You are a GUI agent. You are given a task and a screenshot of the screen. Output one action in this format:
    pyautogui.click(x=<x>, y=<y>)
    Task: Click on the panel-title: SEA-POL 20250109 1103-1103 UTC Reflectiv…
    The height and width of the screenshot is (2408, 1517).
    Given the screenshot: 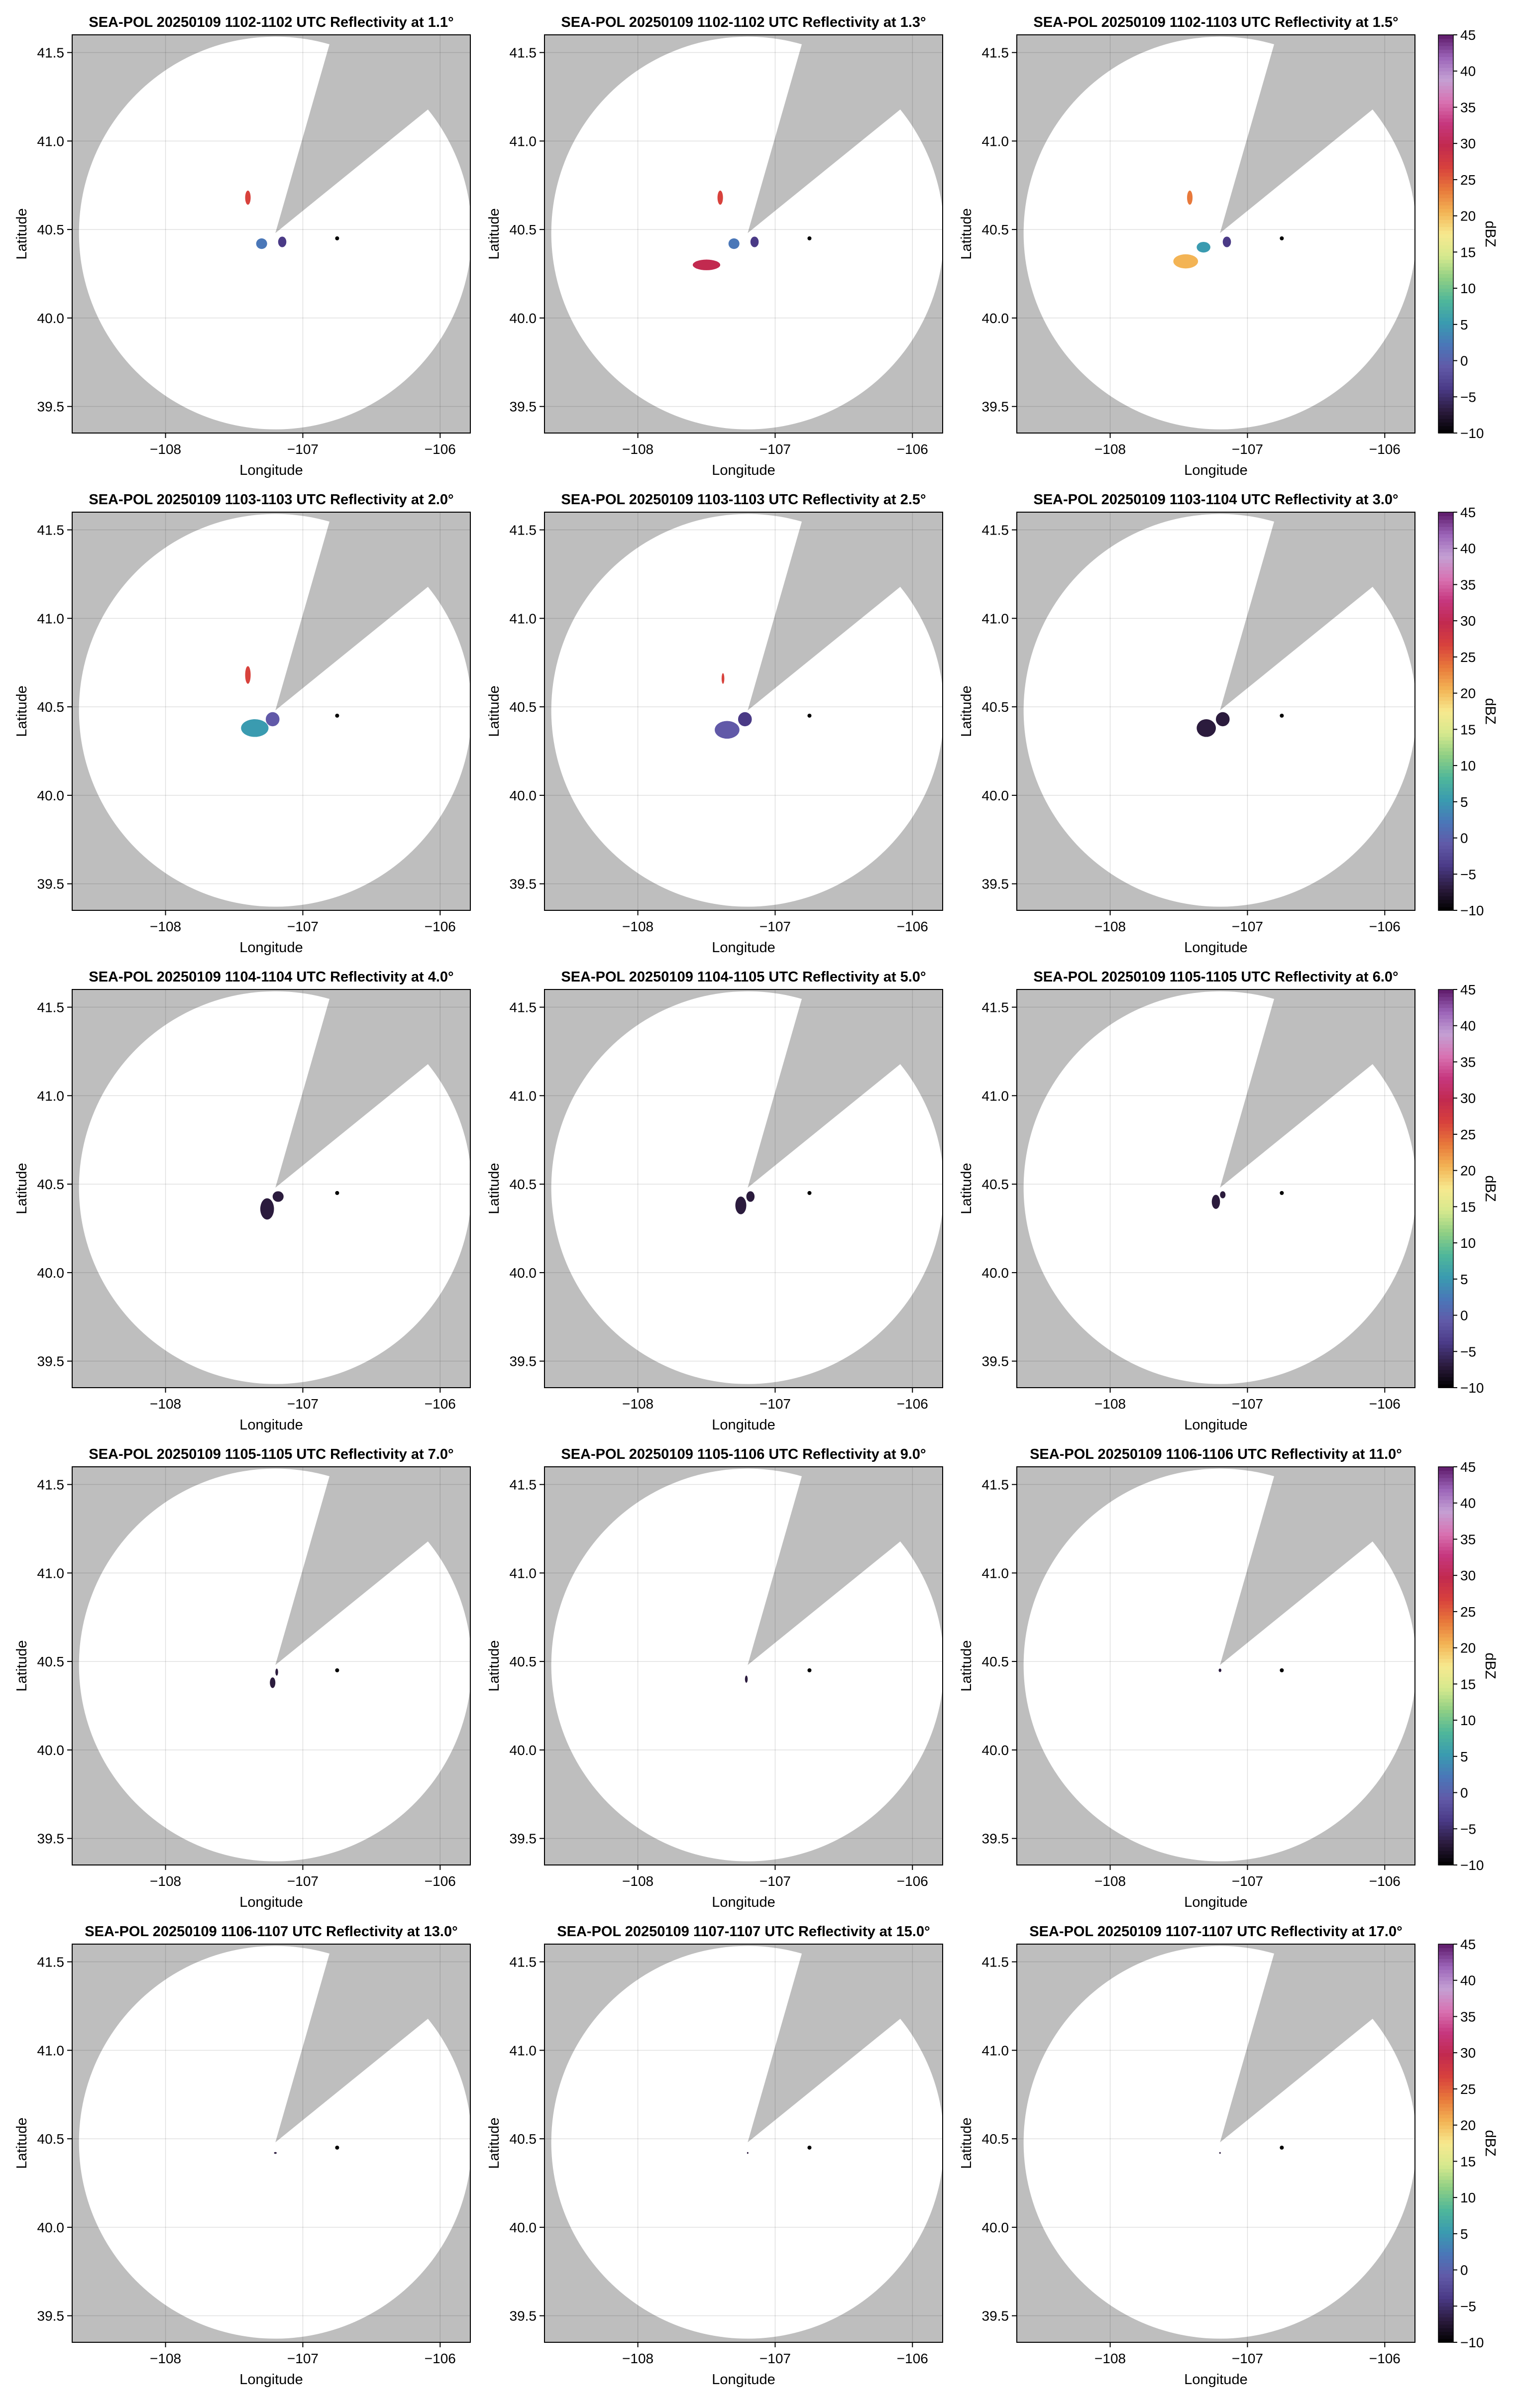 What is the action you would take?
    pyautogui.click(x=744, y=500)
    